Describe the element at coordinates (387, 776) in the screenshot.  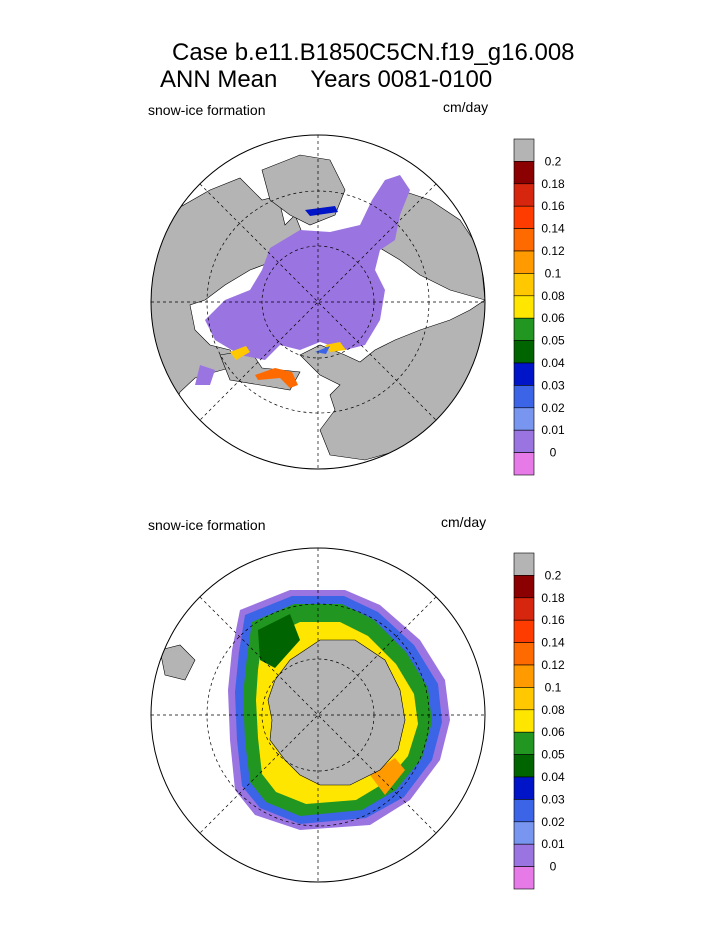
I see `south-orange-hotspot` at that location.